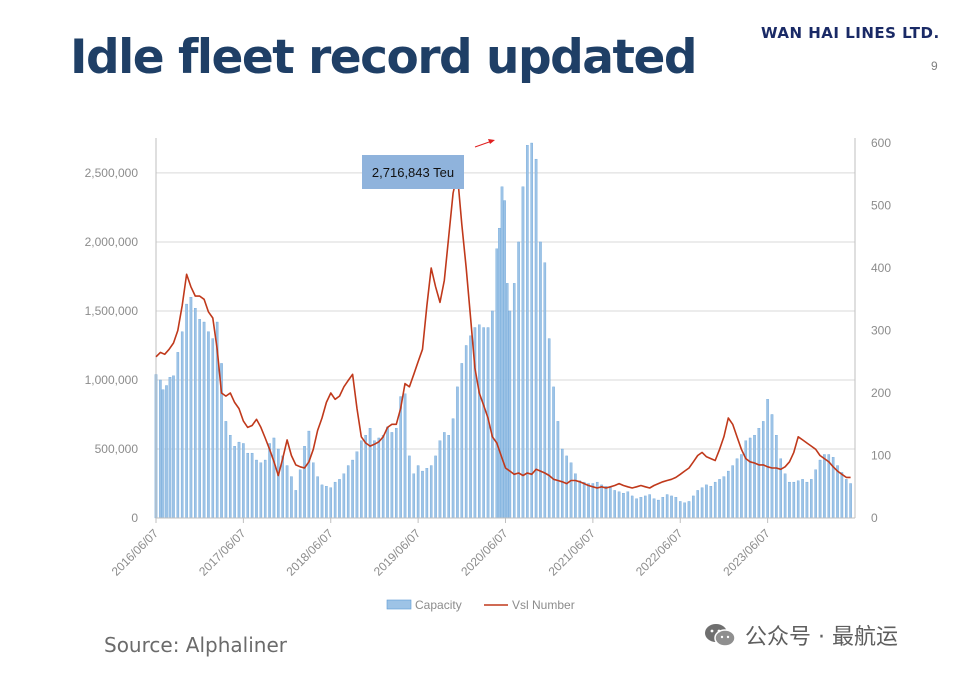 This screenshot has width=963, height=673. I want to click on x-tick-label: 2020/06/07, so click(484, 552).